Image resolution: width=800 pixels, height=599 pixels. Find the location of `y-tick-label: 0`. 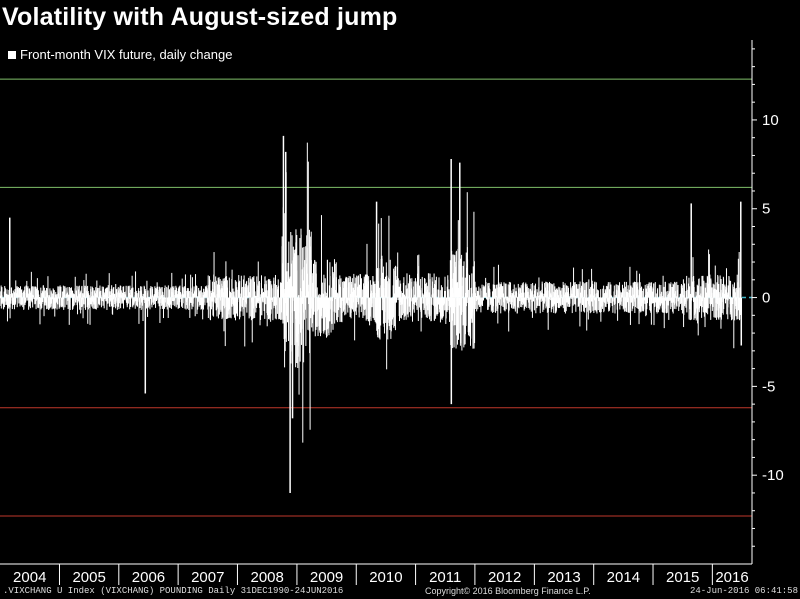

y-tick-label: 0 is located at coordinates (766, 298).